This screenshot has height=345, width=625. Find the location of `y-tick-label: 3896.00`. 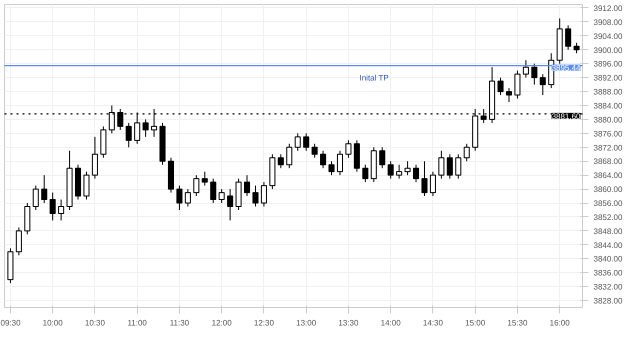

y-tick-label: 3896.00 is located at coordinates (608, 64).